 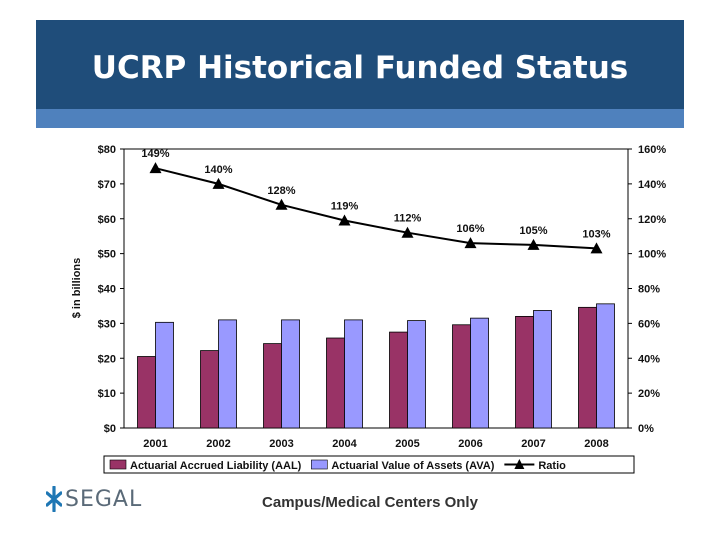 I want to click on right-tick-label: 160%, so click(x=652, y=150).